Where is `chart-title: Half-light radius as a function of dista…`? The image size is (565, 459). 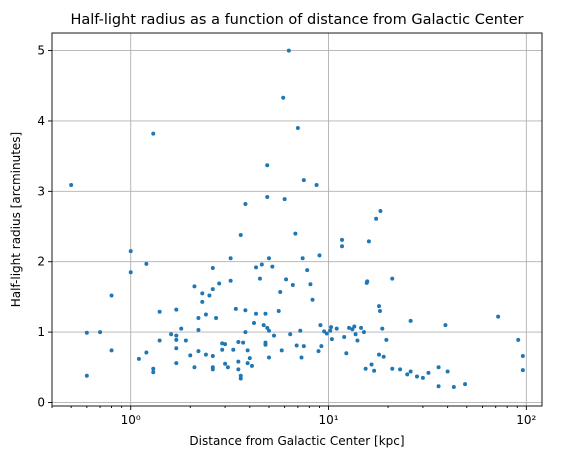 chart-title: Half-light radius as a function of dista… is located at coordinates (296, 20).